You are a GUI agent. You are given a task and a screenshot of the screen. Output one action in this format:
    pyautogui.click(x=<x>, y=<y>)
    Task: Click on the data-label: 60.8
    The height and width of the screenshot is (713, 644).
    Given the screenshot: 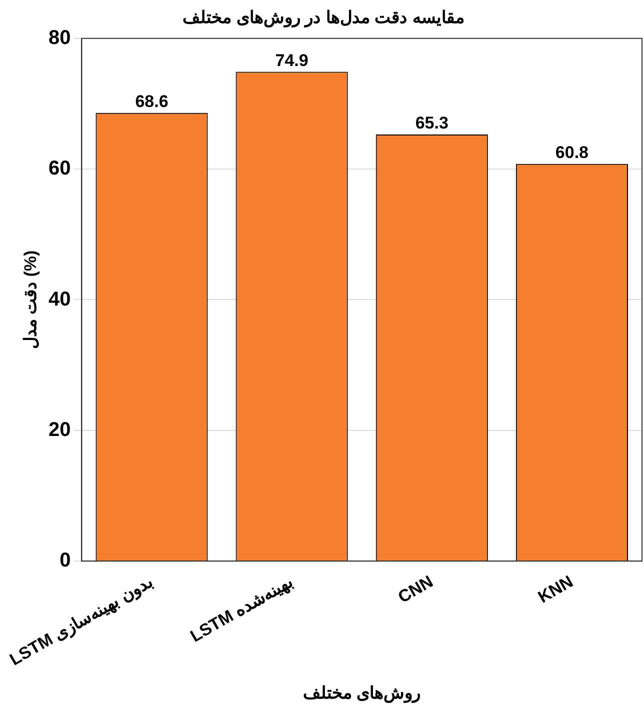 What is the action you would take?
    pyautogui.click(x=572, y=152)
    